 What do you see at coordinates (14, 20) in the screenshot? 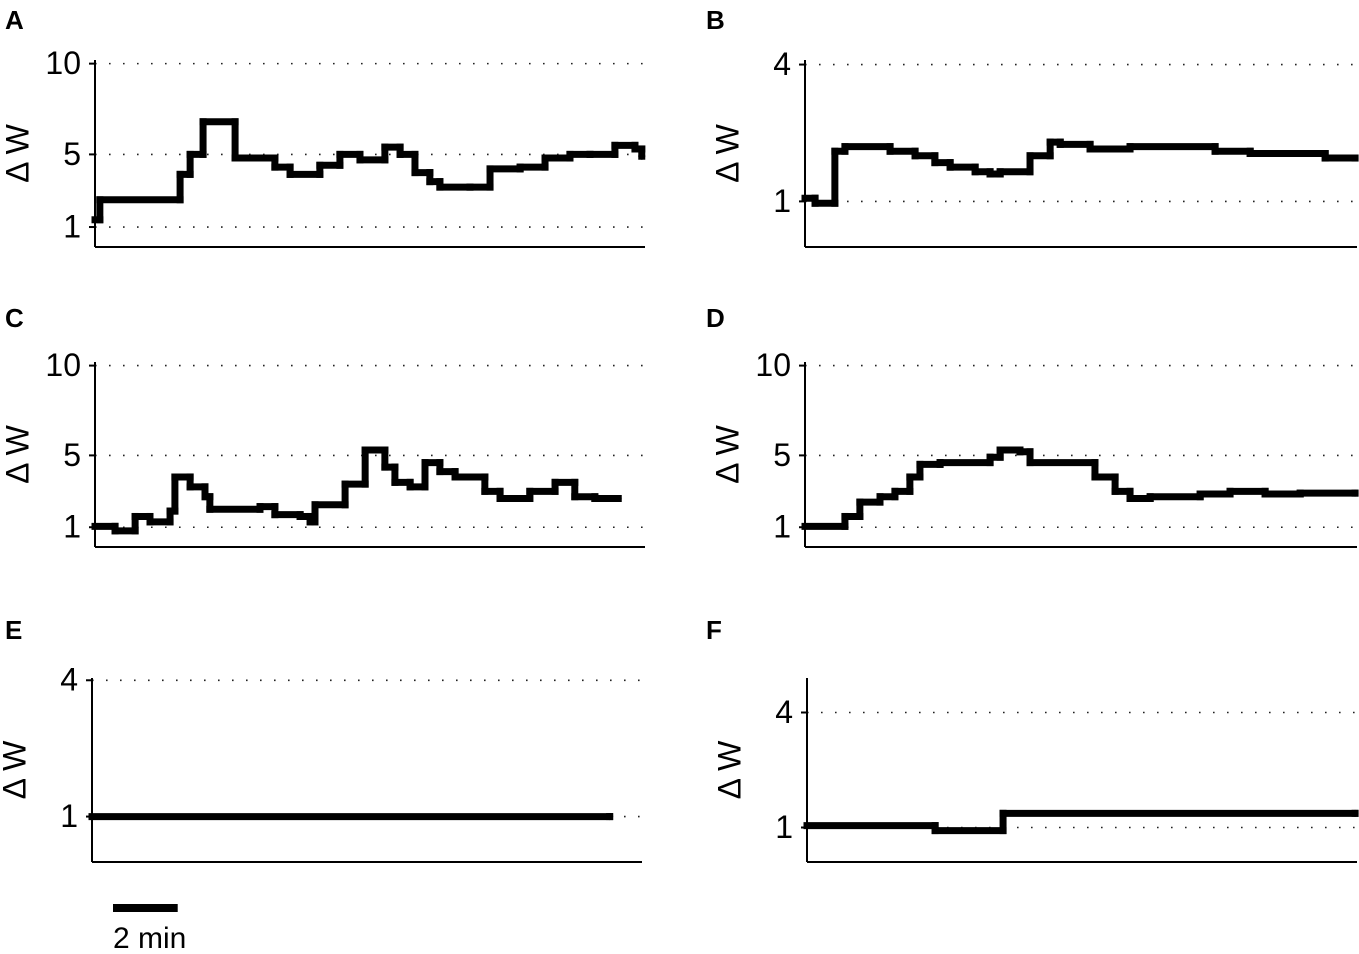
I see `panel-label: A` at bounding box center [14, 20].